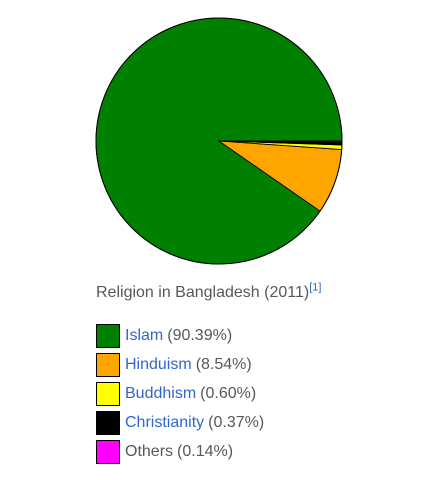  Describe the element at coordinates (108, 422) in the screenshot. I see `legend-swatch-christianity` at that location.